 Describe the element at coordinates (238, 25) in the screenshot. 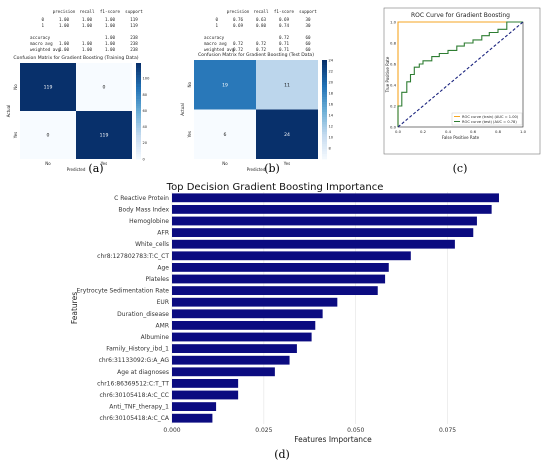

I see `report-cell: 0.69` at that location.